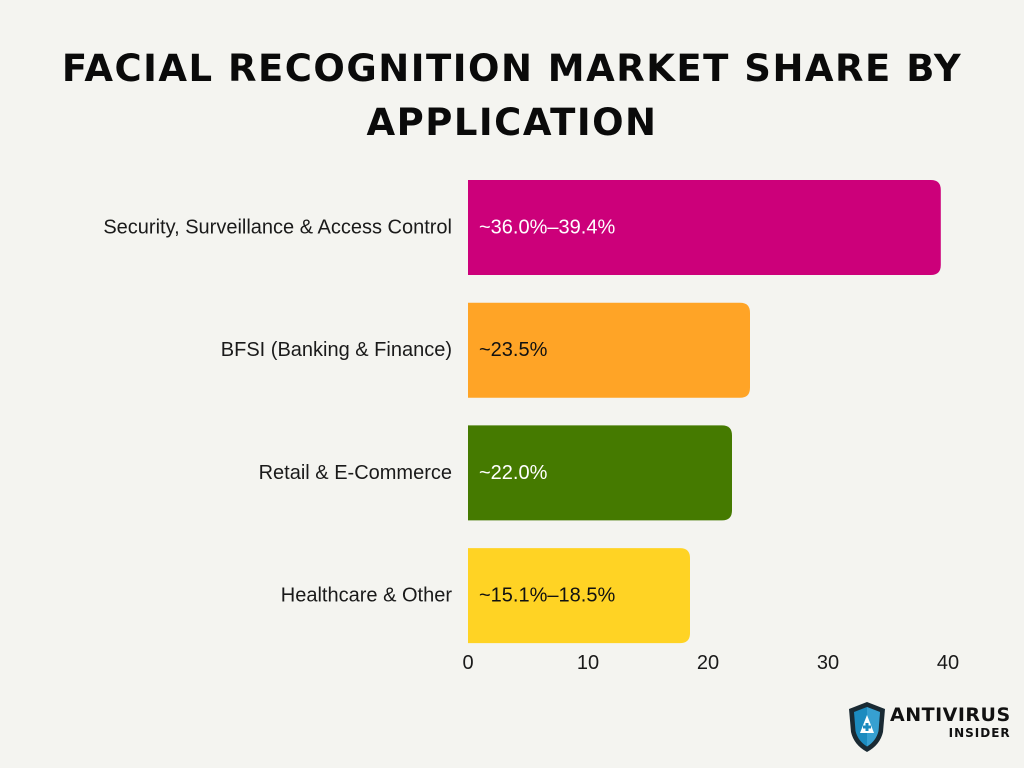 The width and height of the screenshot is (1024, 768). Describe the element at coordinates (513, 350) in the screenshot. I see `data-label: ~23.5%` at that location.